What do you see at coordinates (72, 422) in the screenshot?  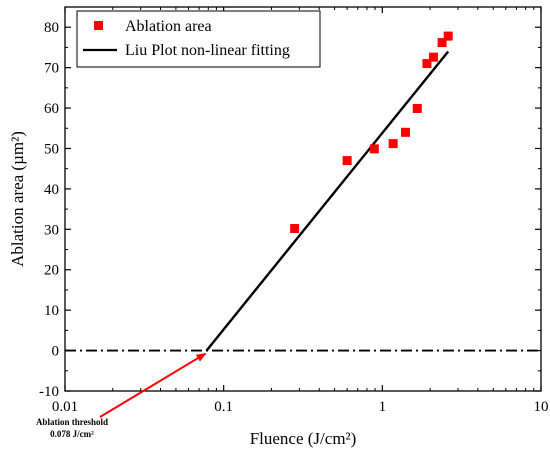 I see `annotation-line-1: Ablation threshold` at bounding box center [72, 422].